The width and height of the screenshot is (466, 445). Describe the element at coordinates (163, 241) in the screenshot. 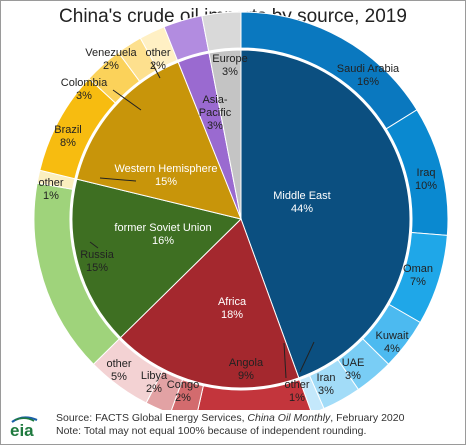

I see `former-soviet-union-label-line: 16%` at that location.